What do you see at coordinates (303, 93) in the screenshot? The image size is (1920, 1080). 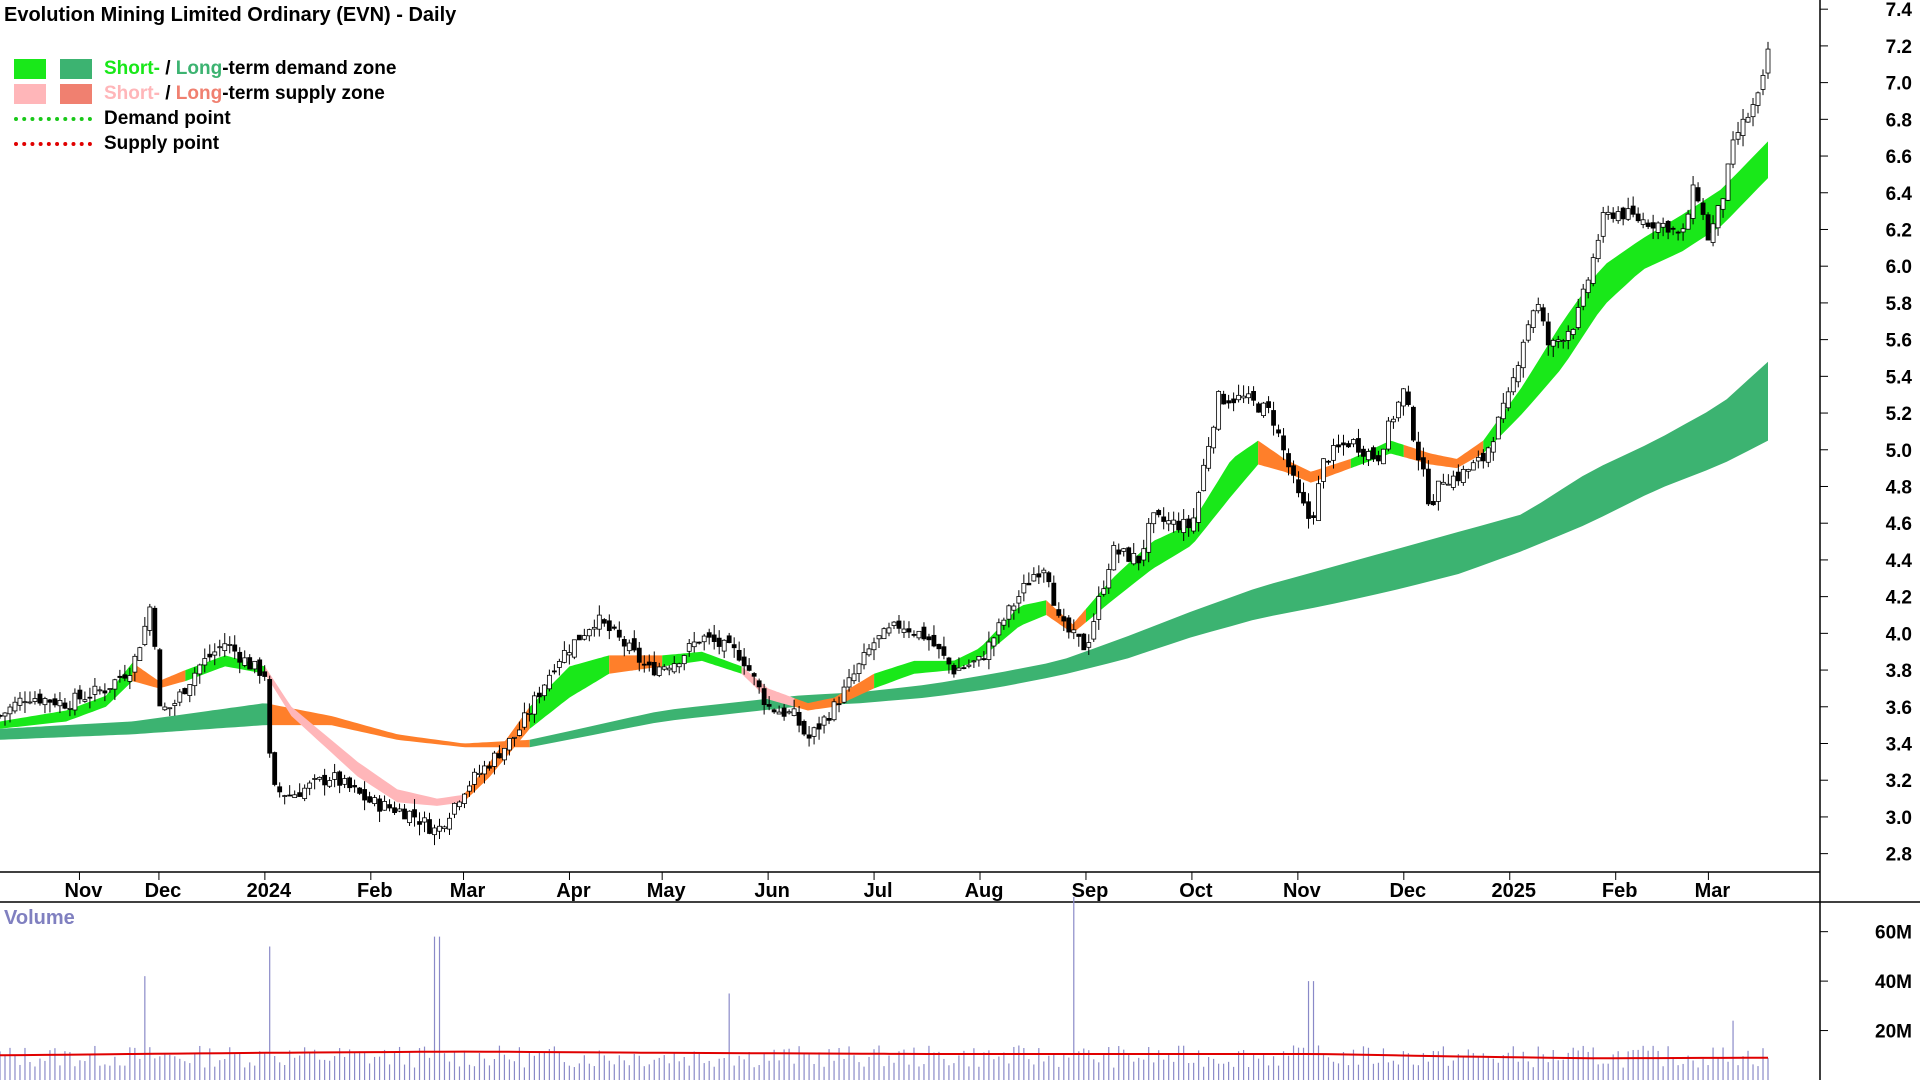 I see `legend-supply-rest: -term supply zone` at bounding box center [303, 93].